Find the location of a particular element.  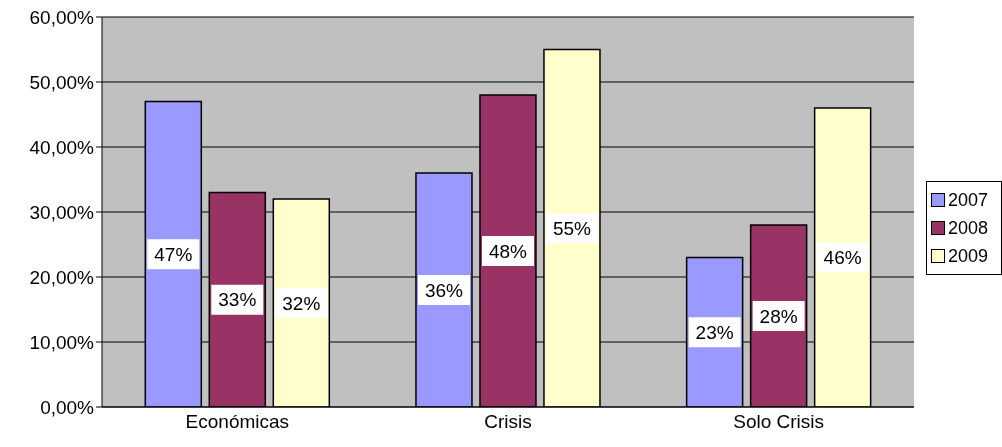

data-label: 46% is located at coordinates (842, 257).